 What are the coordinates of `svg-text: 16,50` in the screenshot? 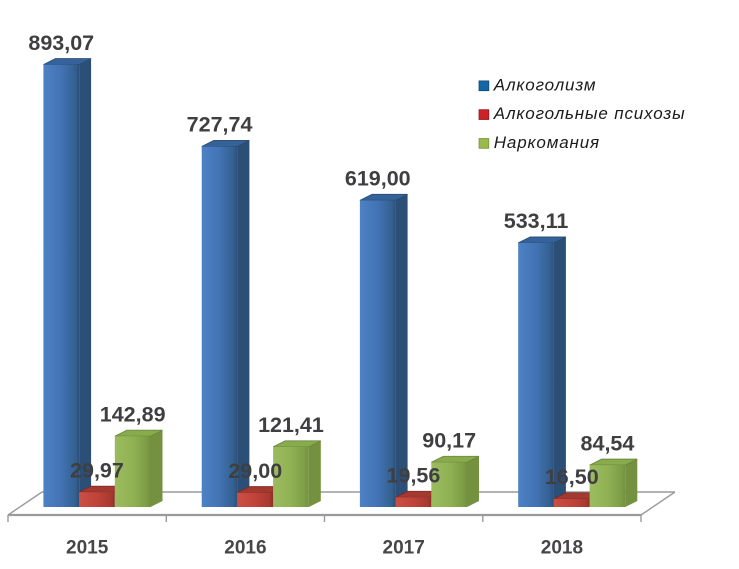 It's located at (572, 477).